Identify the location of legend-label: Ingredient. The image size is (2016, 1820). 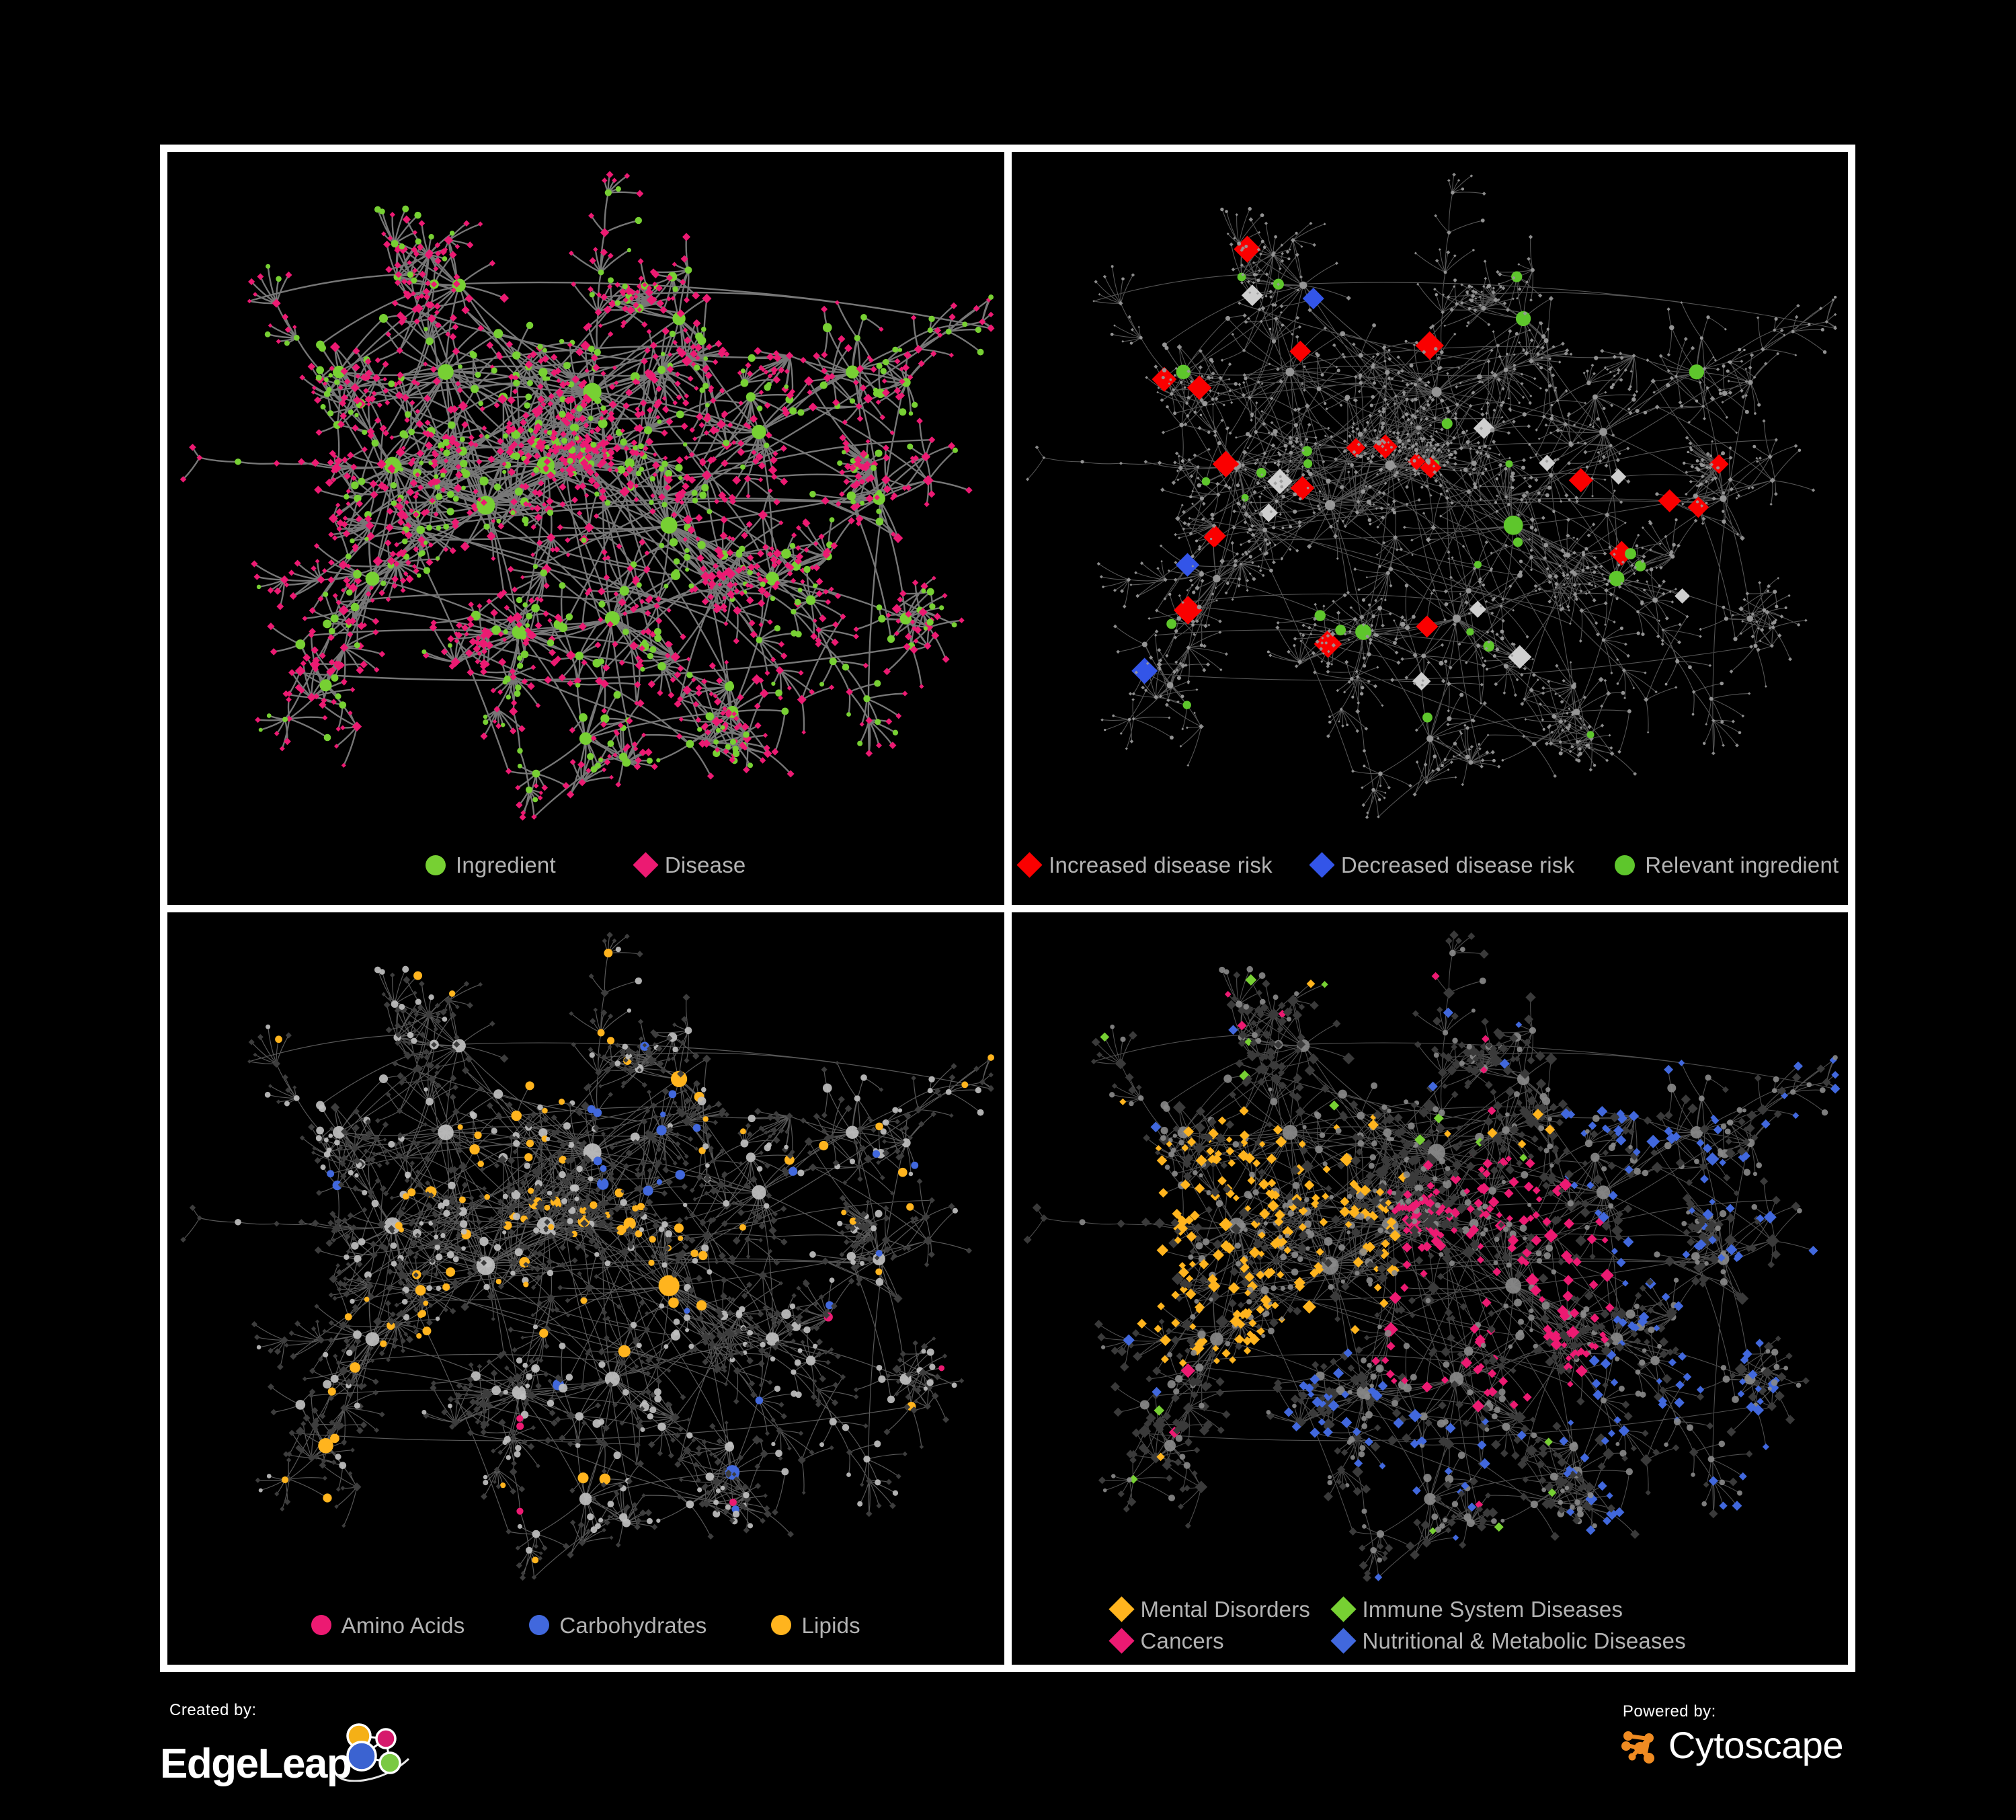
(506, 865).